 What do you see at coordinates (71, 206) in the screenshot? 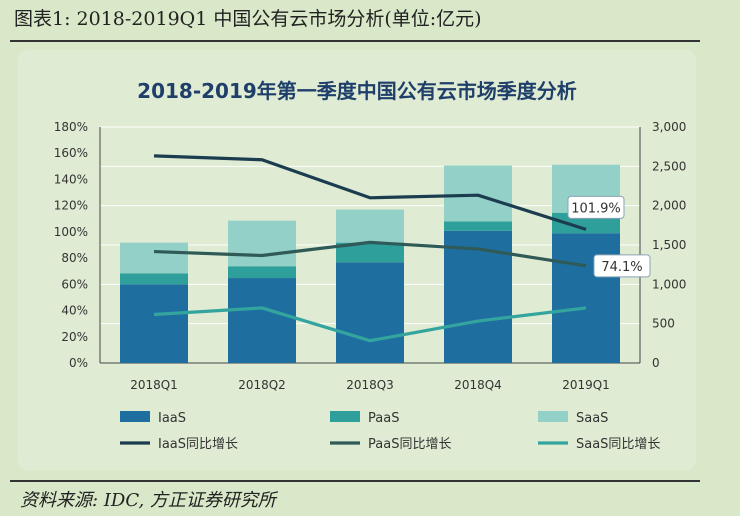
I see `left-axis-tick-label: 120%` at bounding box center [71, 206].